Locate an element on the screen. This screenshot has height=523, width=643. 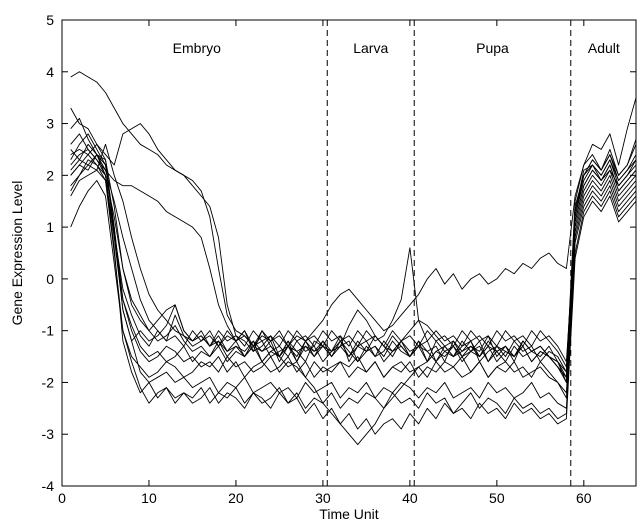
y-tick-label: -4 is located at coordinates (48, 486).